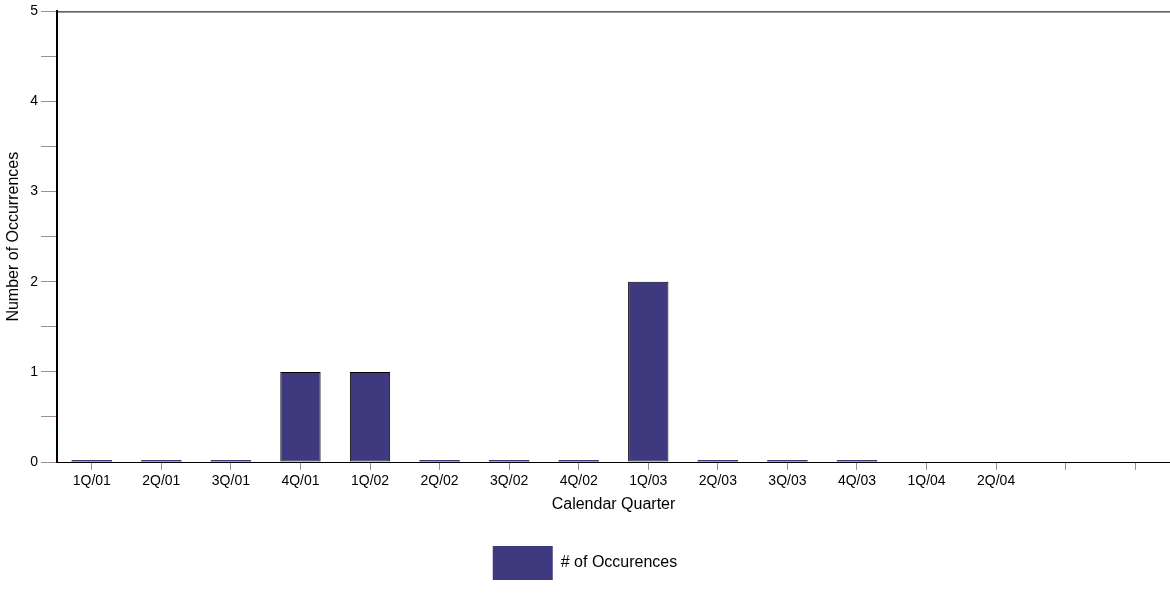  Describe the element at coordinates (578, 480) in the screenshot. I see `x-tick-label: 4Q/02` at that location.